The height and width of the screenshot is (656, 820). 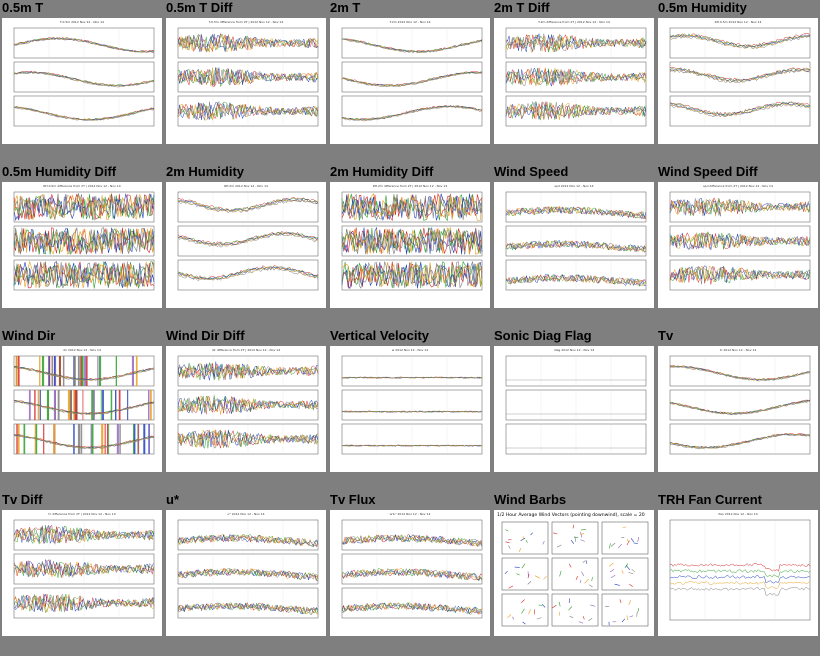 What do you see at coordinates (738, 22) in the screenshot?
I see `chart-subtitle: RH.0.5m 2012 Nov 12 - Nov 14` at bounding box center [738, 22].